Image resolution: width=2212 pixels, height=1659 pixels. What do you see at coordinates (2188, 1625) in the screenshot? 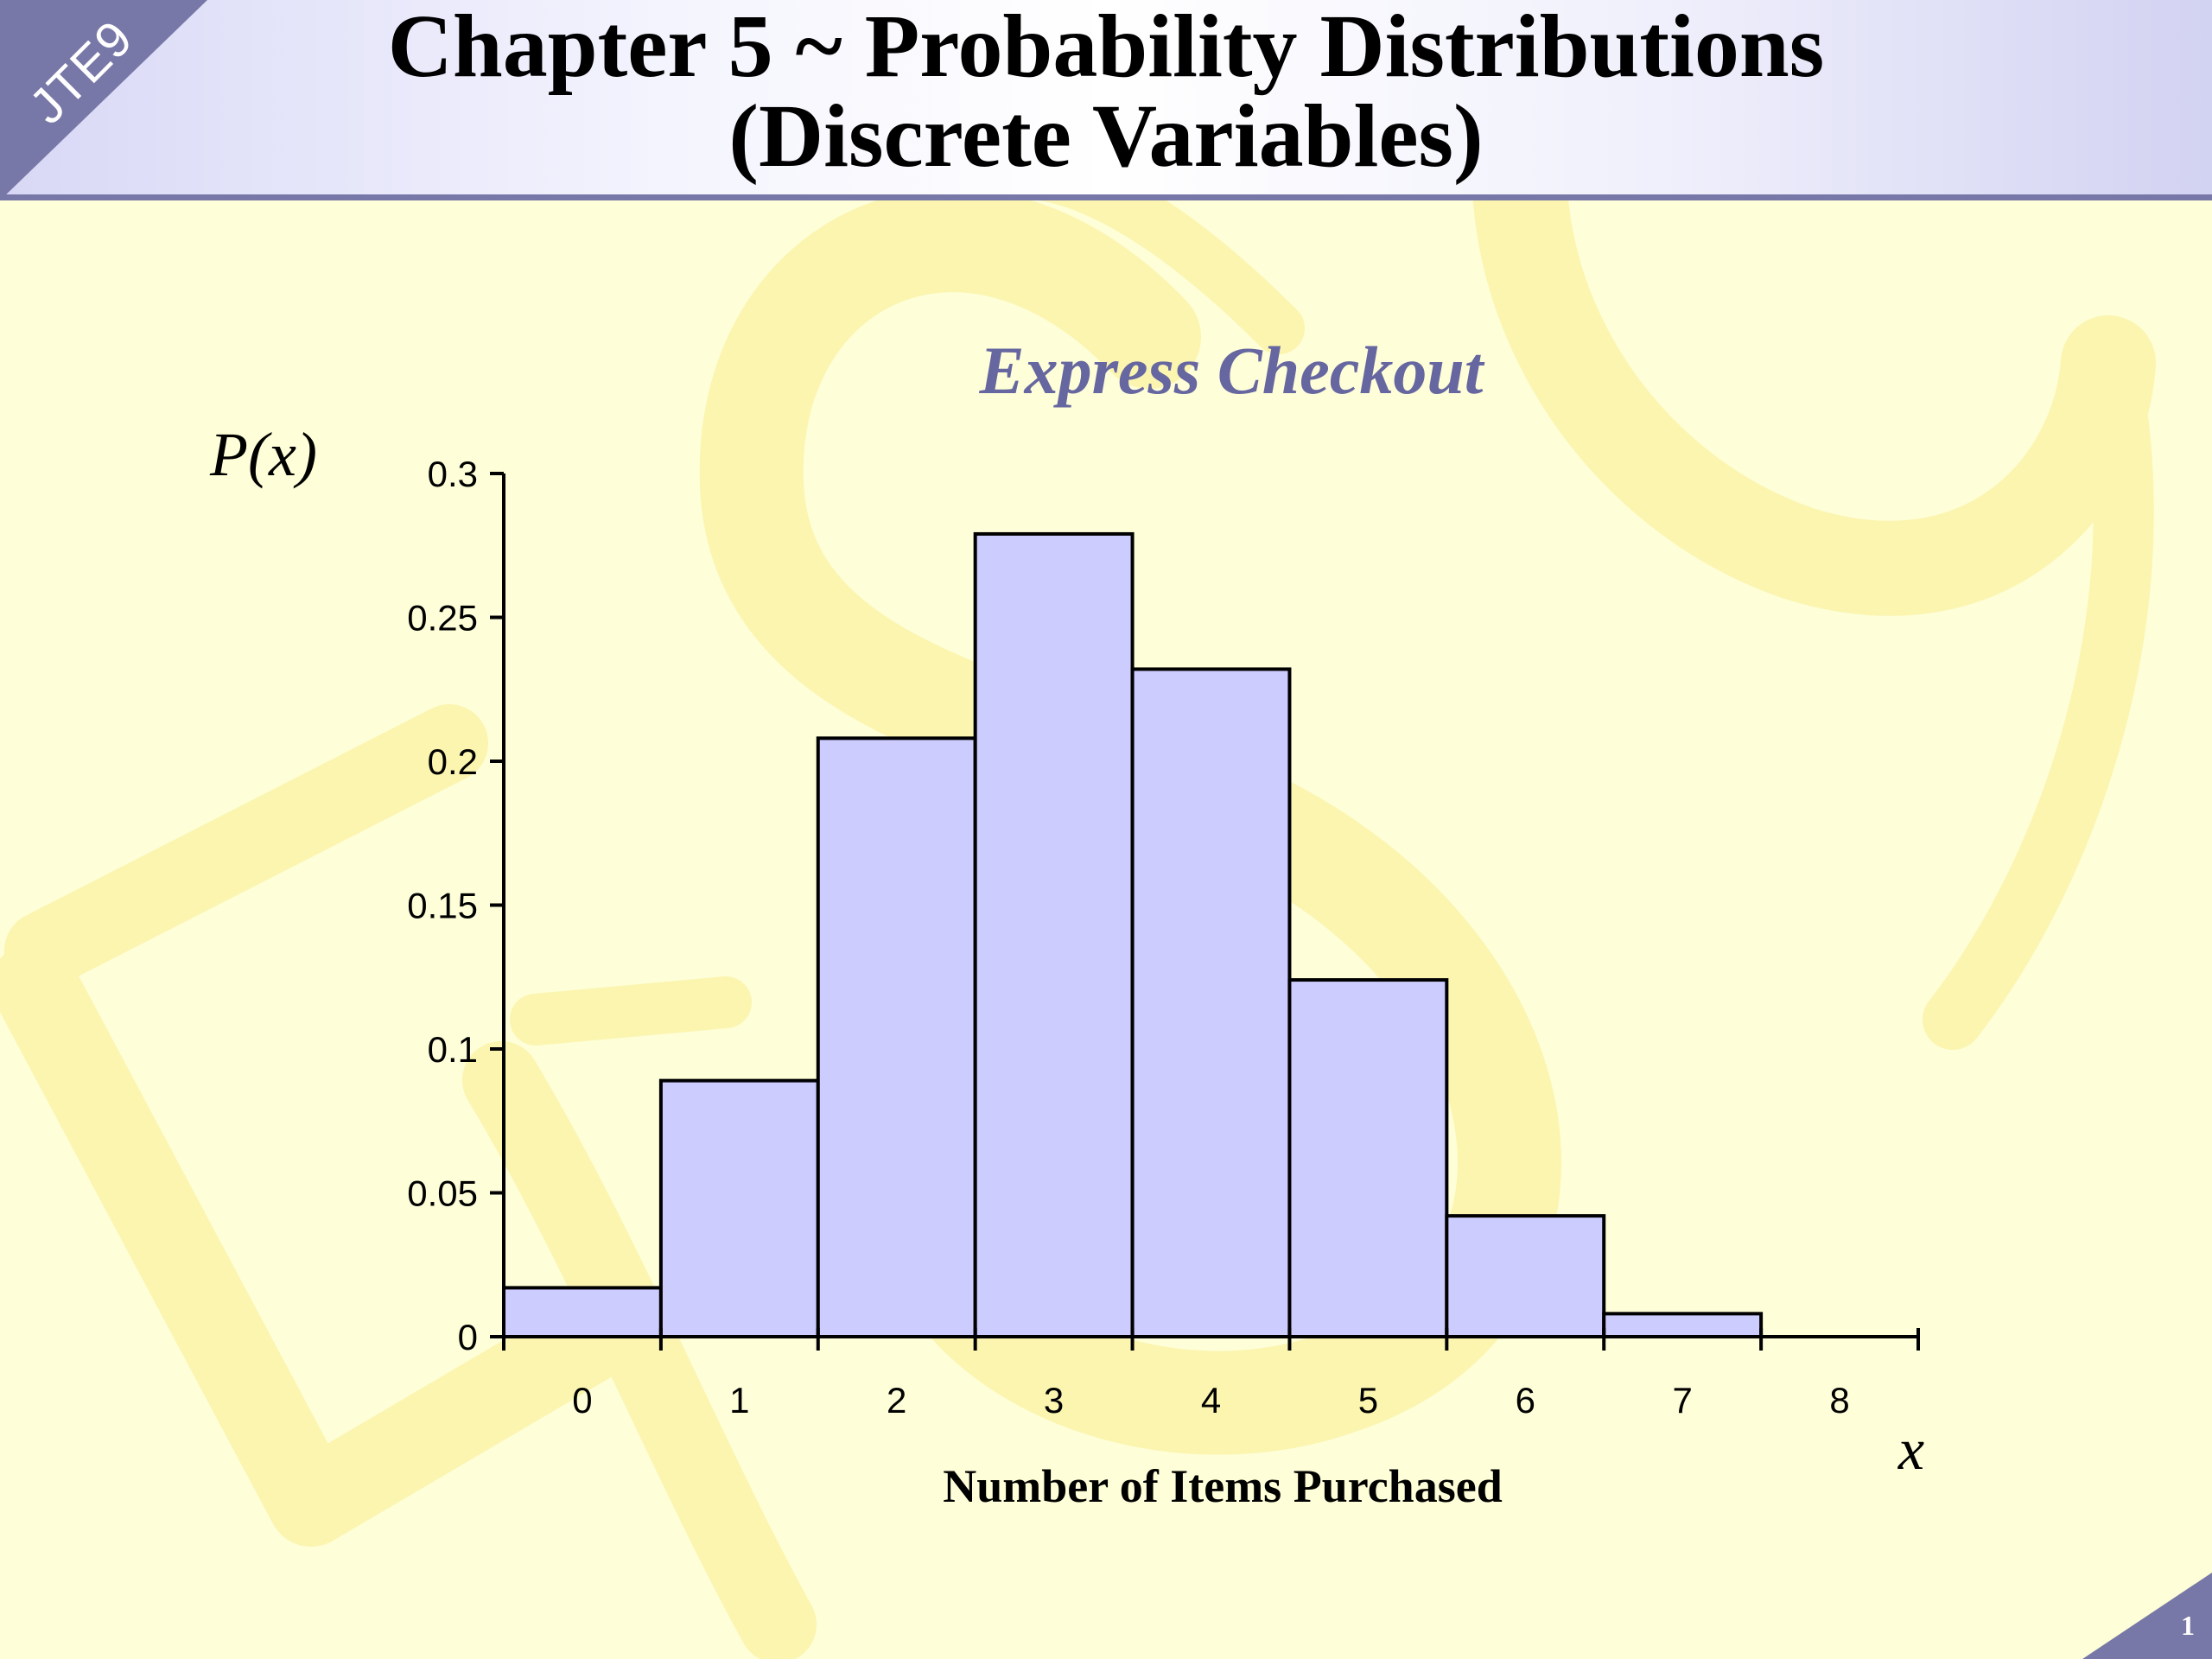
I see `page-number: 1` at bounding box center [2188, 1625].